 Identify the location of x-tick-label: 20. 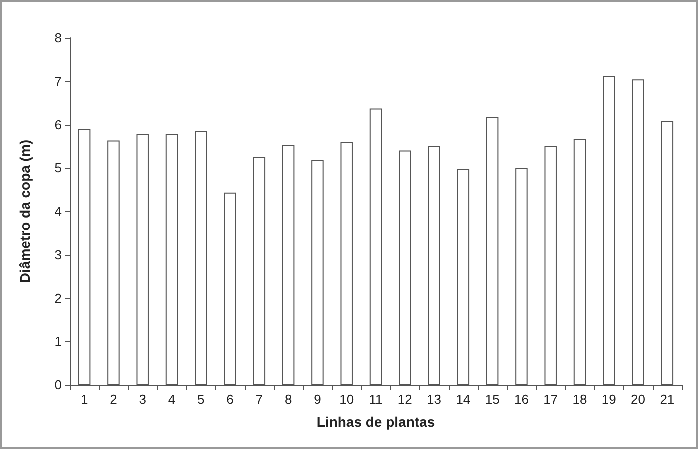
(638, 399).